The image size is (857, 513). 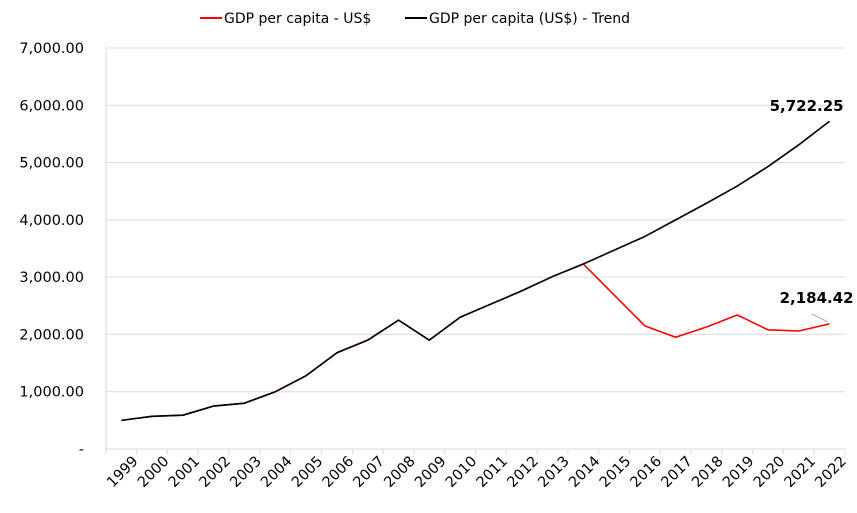 What do you see at coordinates (51, 106) in the screenshot?
I see `y-tick-label: 6,000.00` at bounding box center [51, 106].